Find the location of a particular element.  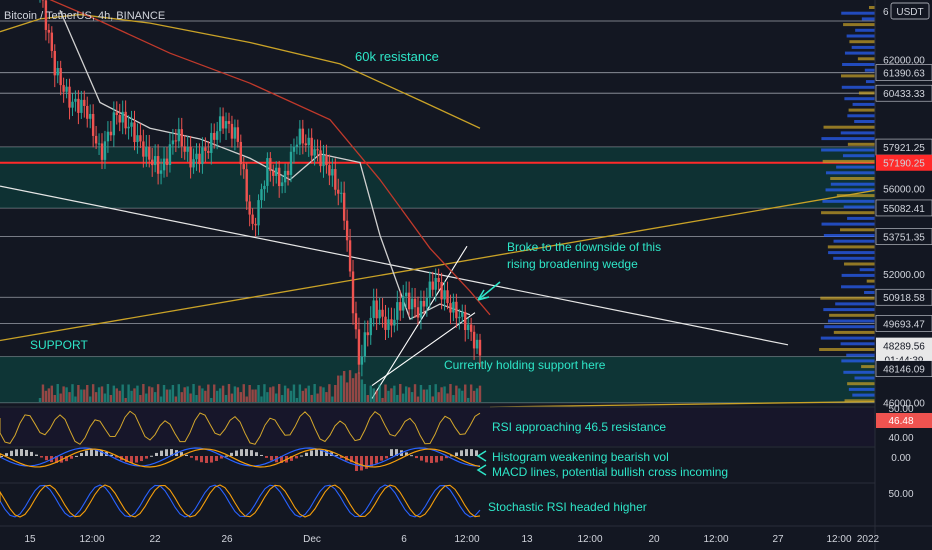

time-axis-label: 27 is located at coordinates (778, 539).